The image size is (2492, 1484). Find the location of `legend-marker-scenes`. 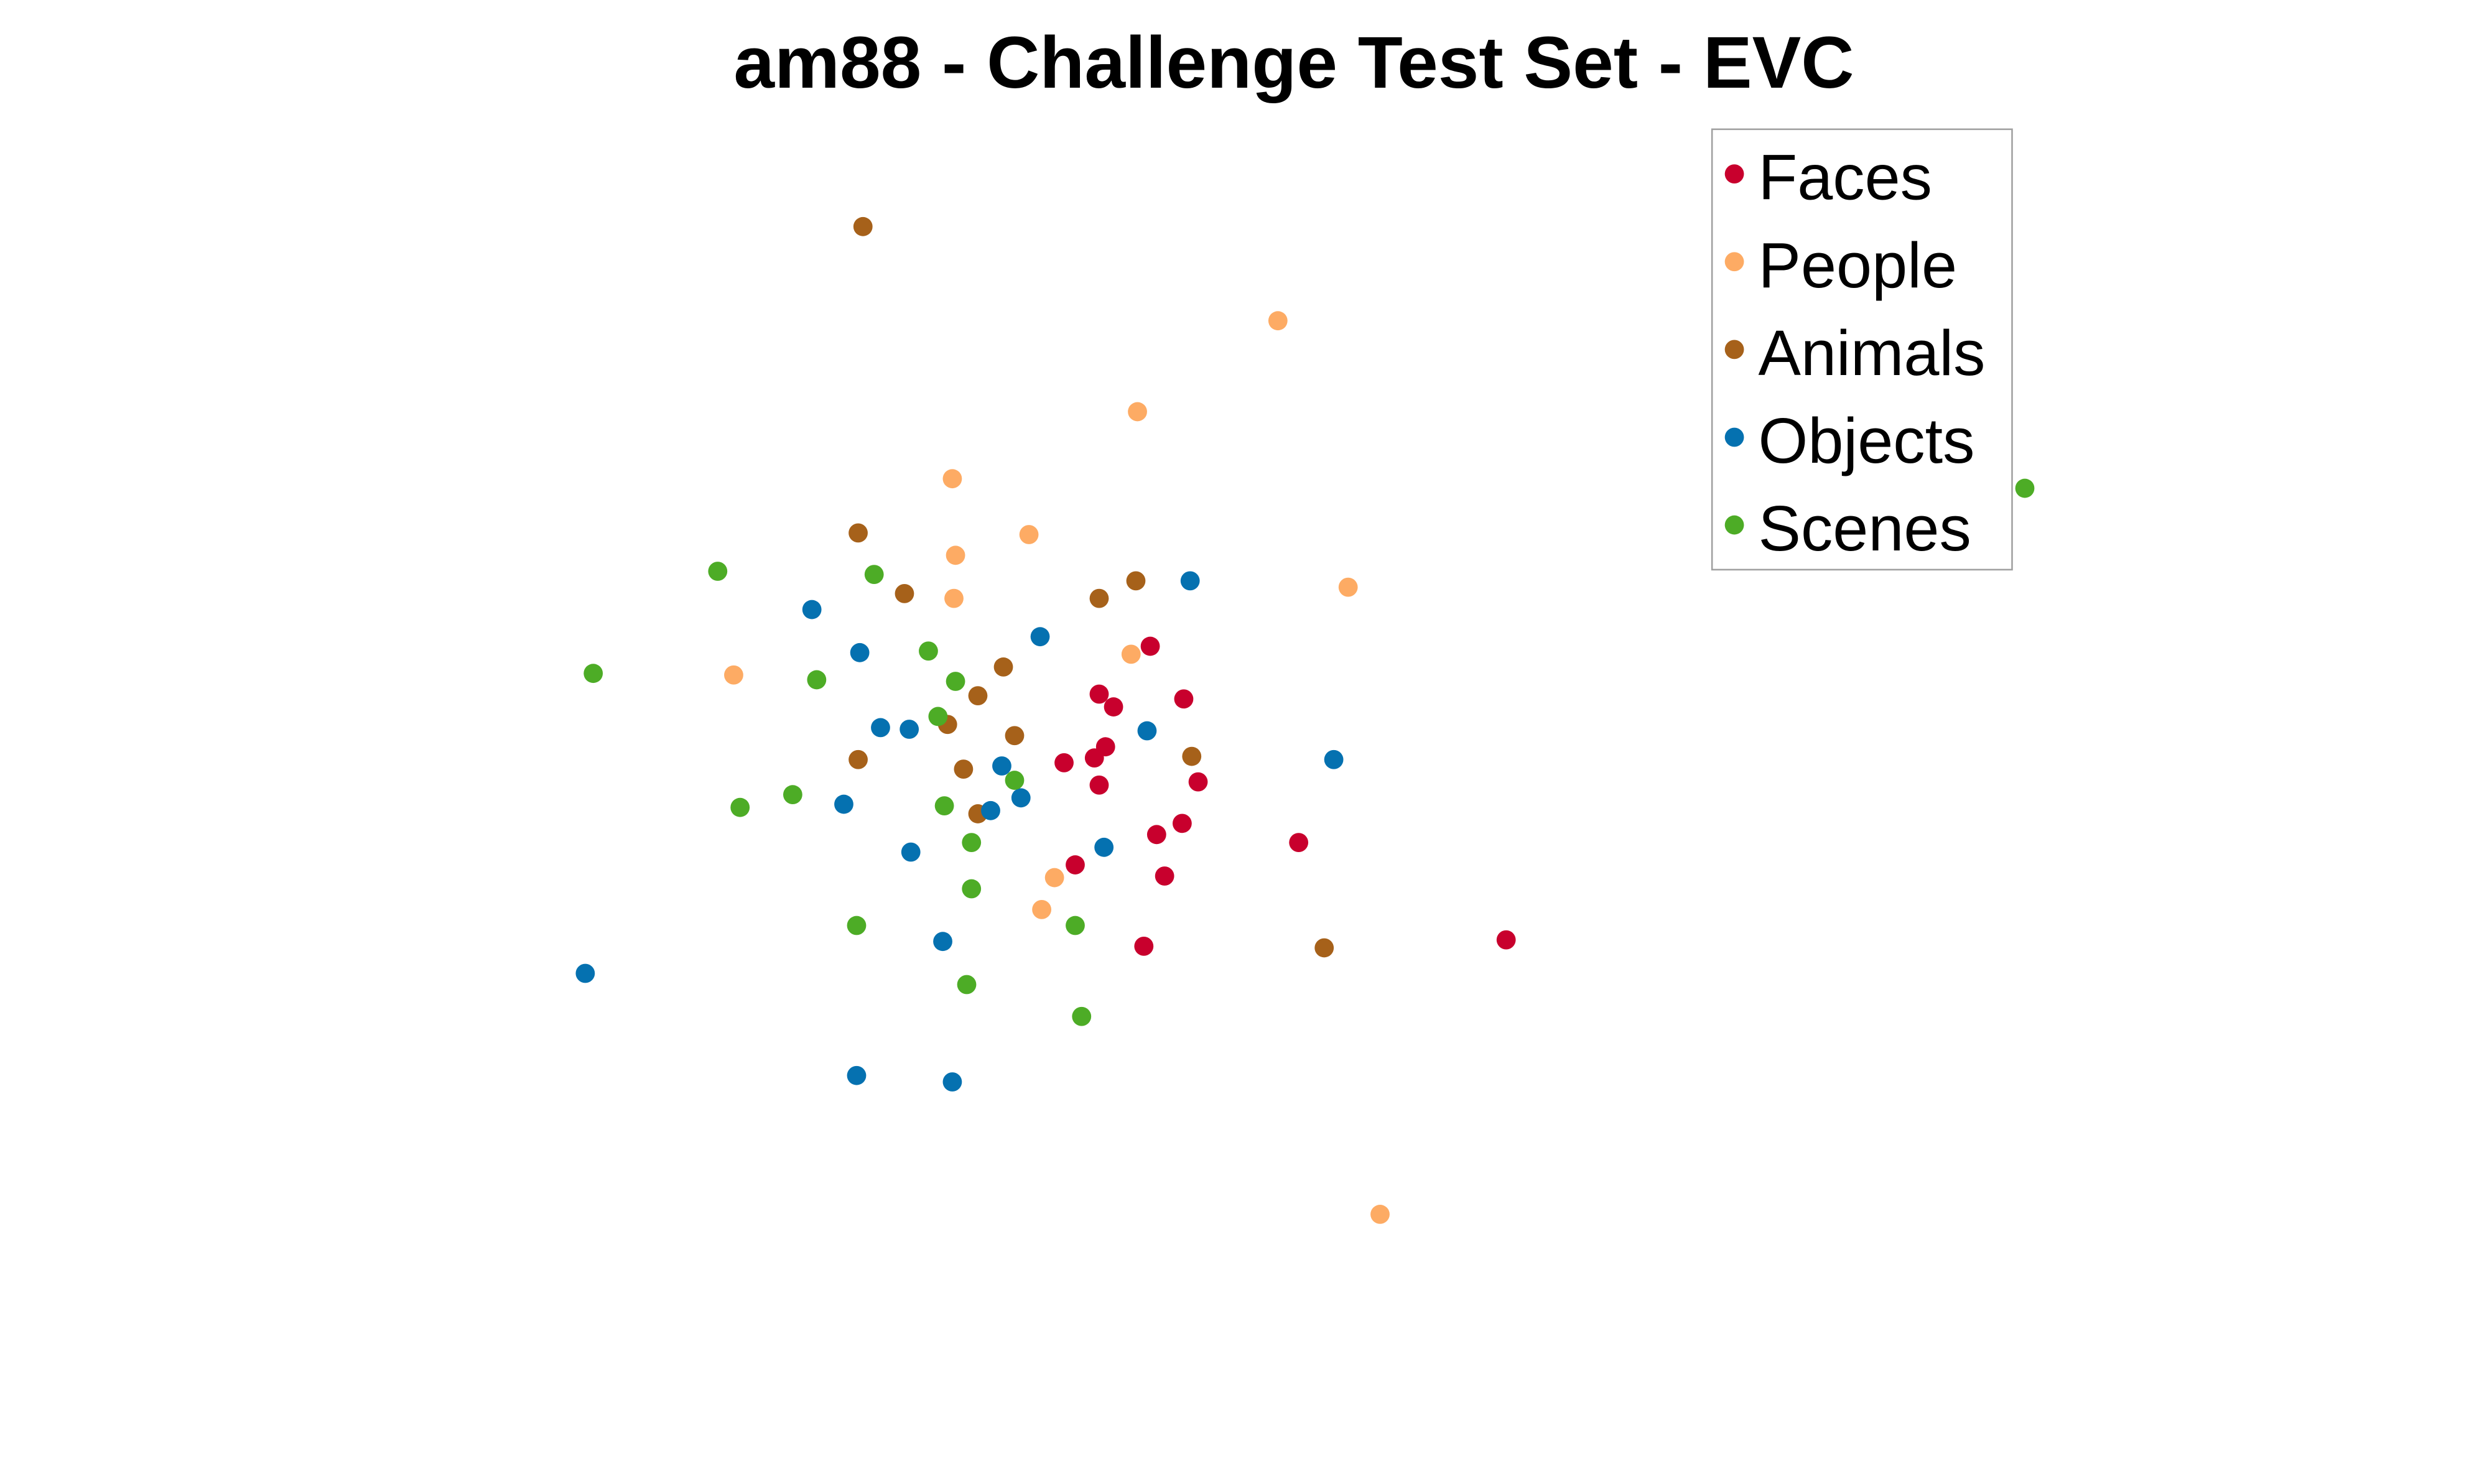

legend-marker-scenes is located at coordinates (1734, 525).